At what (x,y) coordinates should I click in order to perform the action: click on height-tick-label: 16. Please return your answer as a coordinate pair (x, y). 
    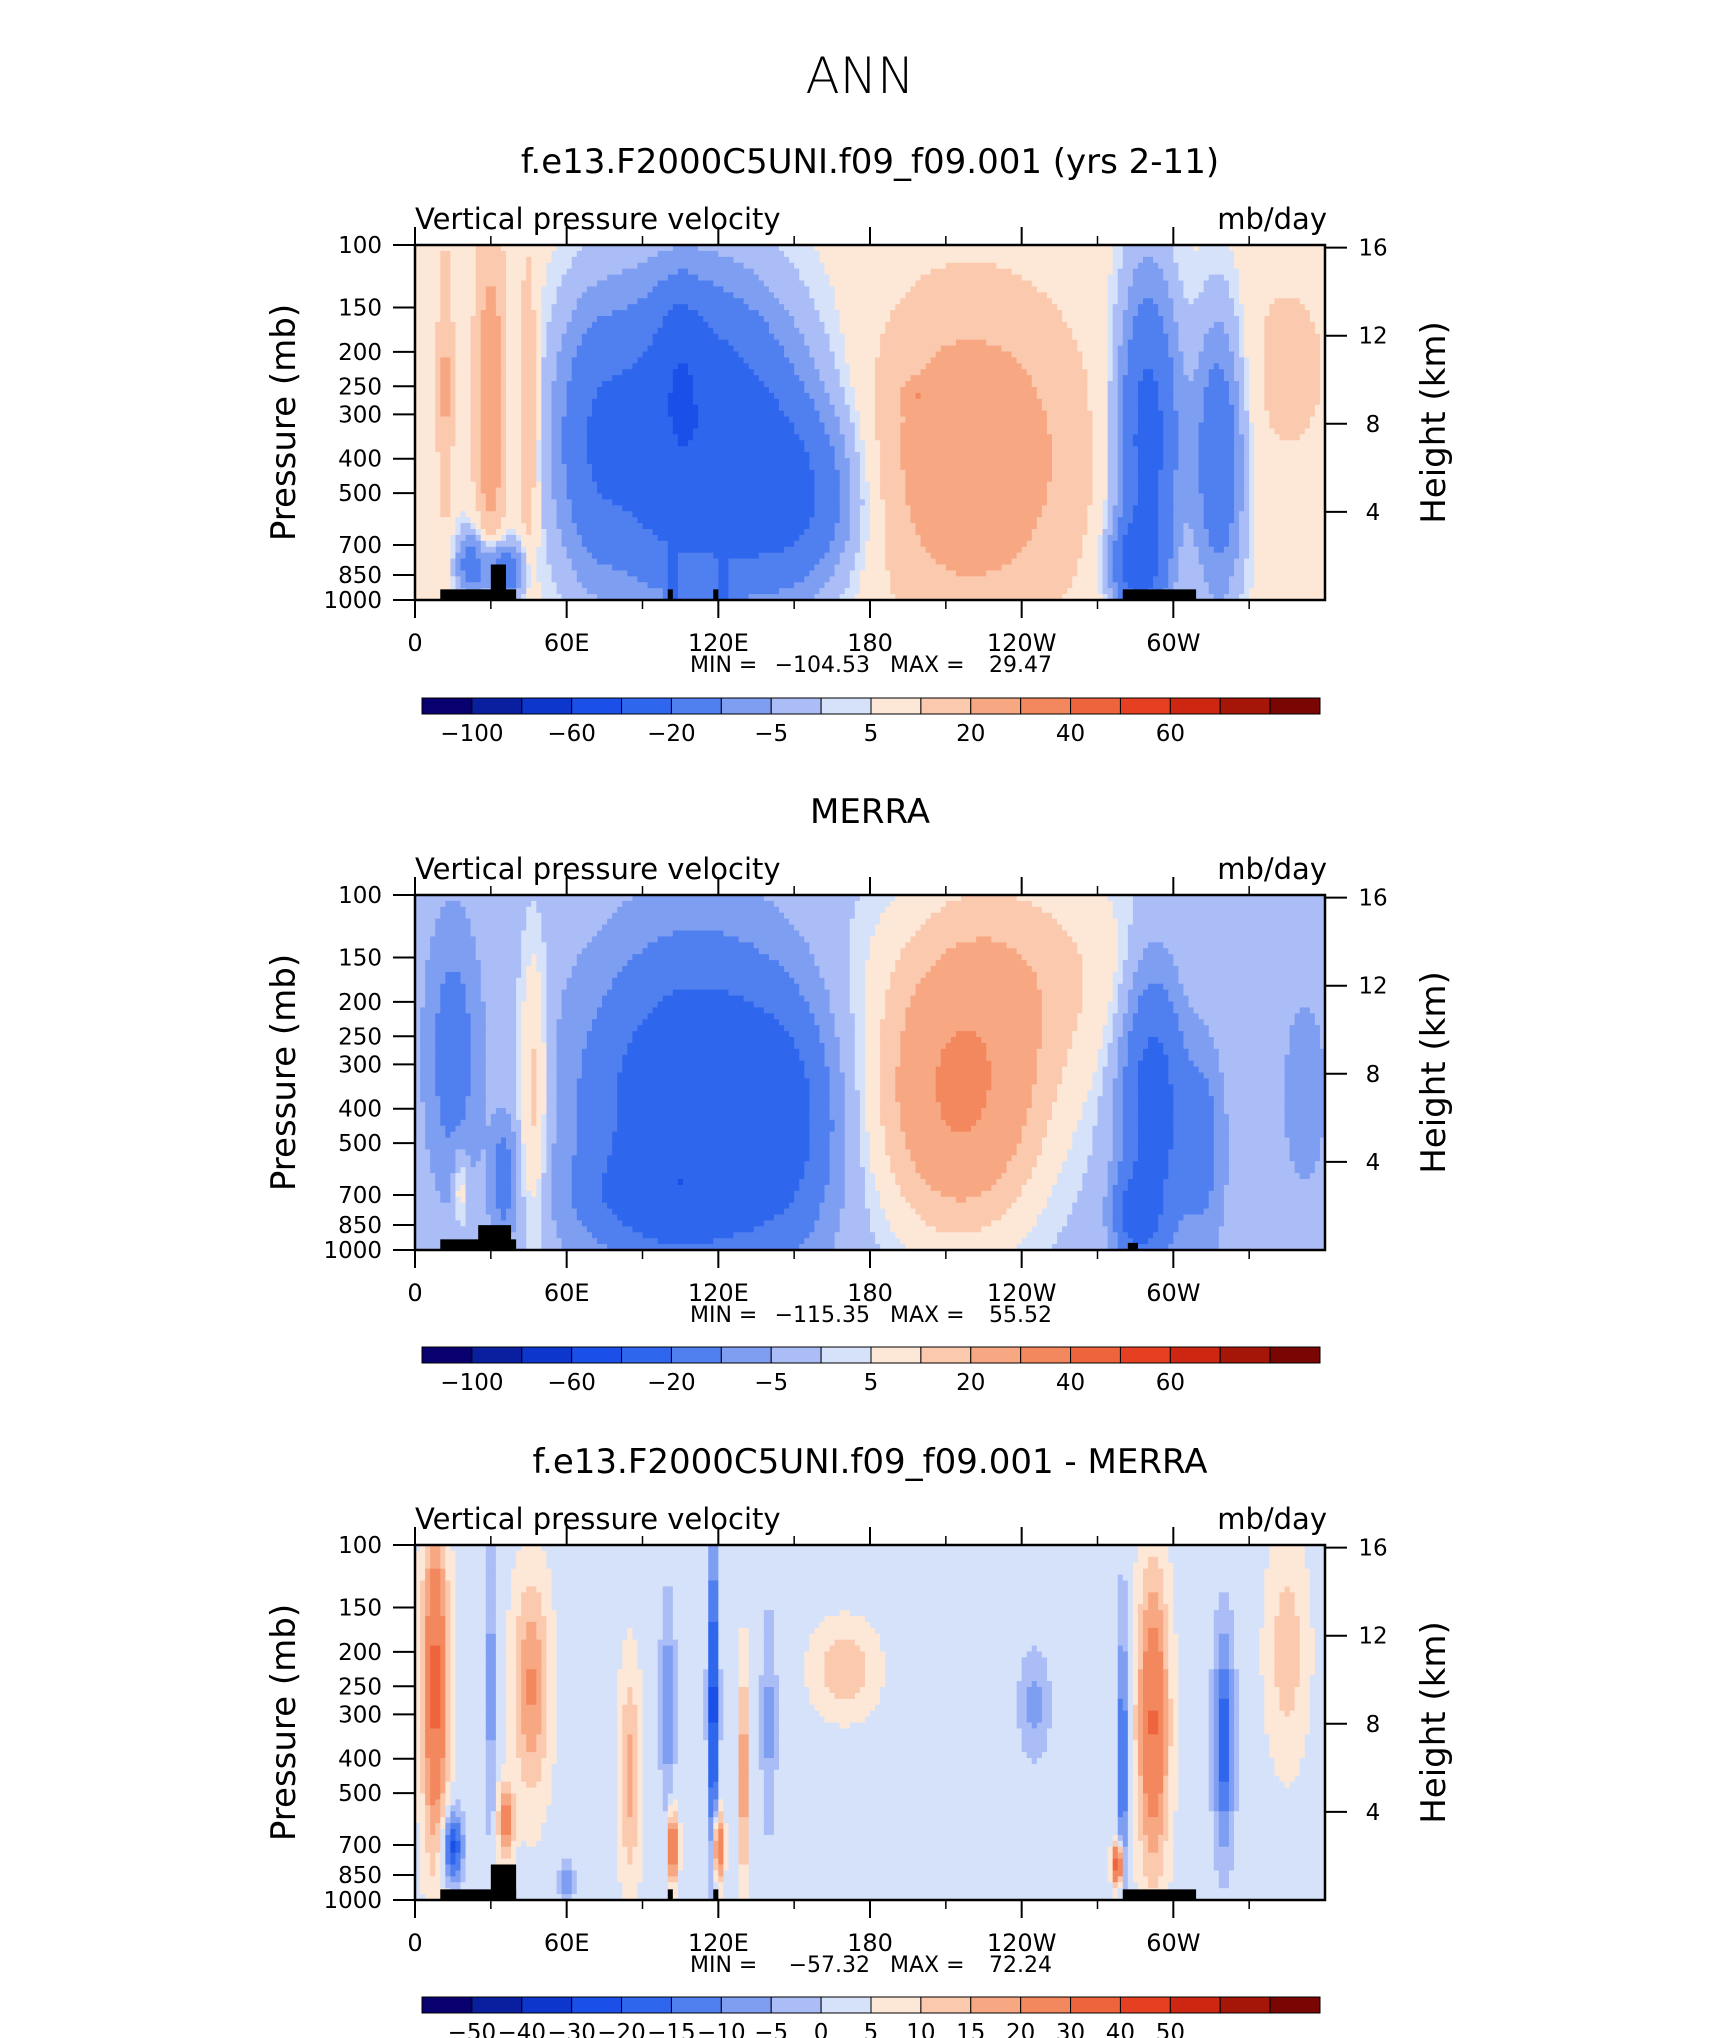
    Looking at the image, I should click on (1372, 249).